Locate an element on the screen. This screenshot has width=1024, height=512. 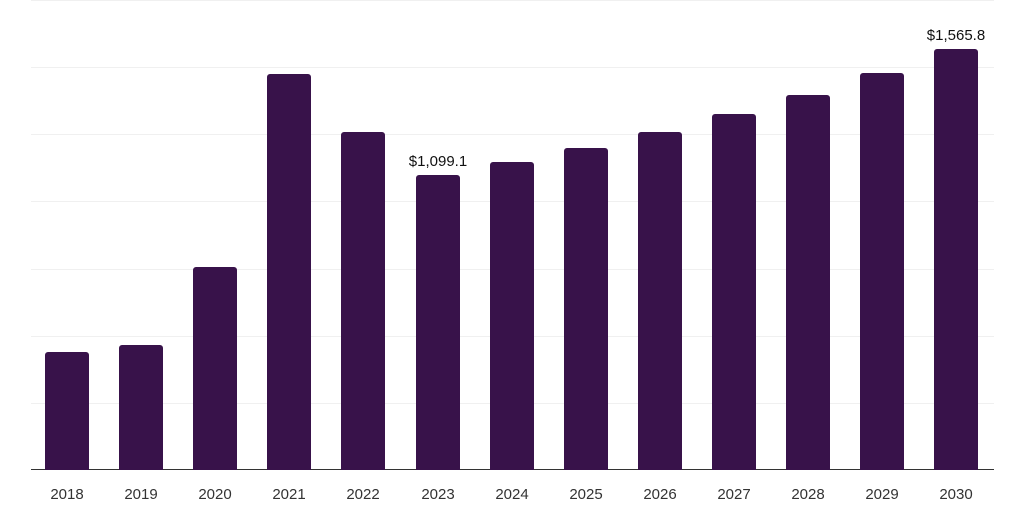
data-label: $1,099.1 is located at coordinates (438, 161).